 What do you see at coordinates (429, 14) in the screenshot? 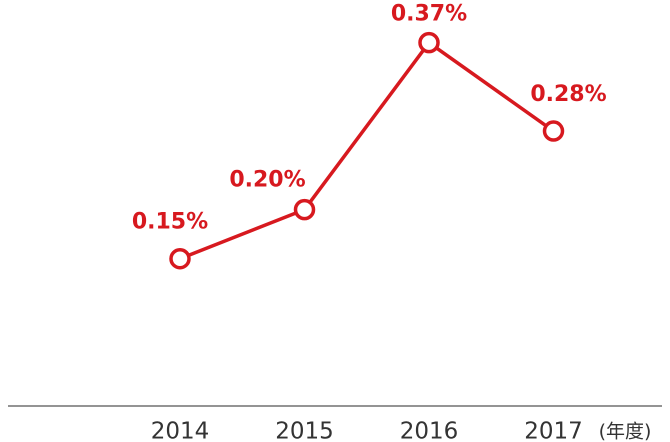
I see `value-label: 0.37%` at bounding box center [429, 14].